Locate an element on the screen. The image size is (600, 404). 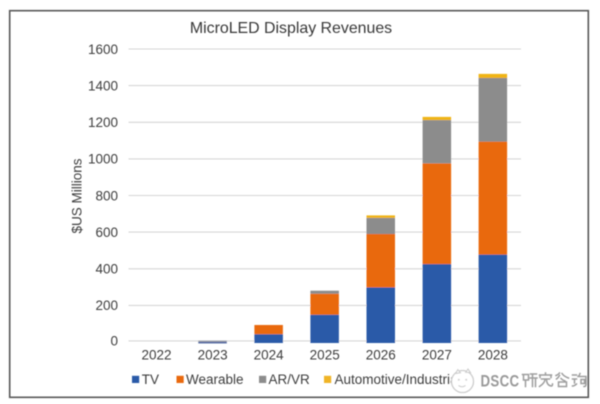
svg-text: 2024 is located at coordinates (269, 355).